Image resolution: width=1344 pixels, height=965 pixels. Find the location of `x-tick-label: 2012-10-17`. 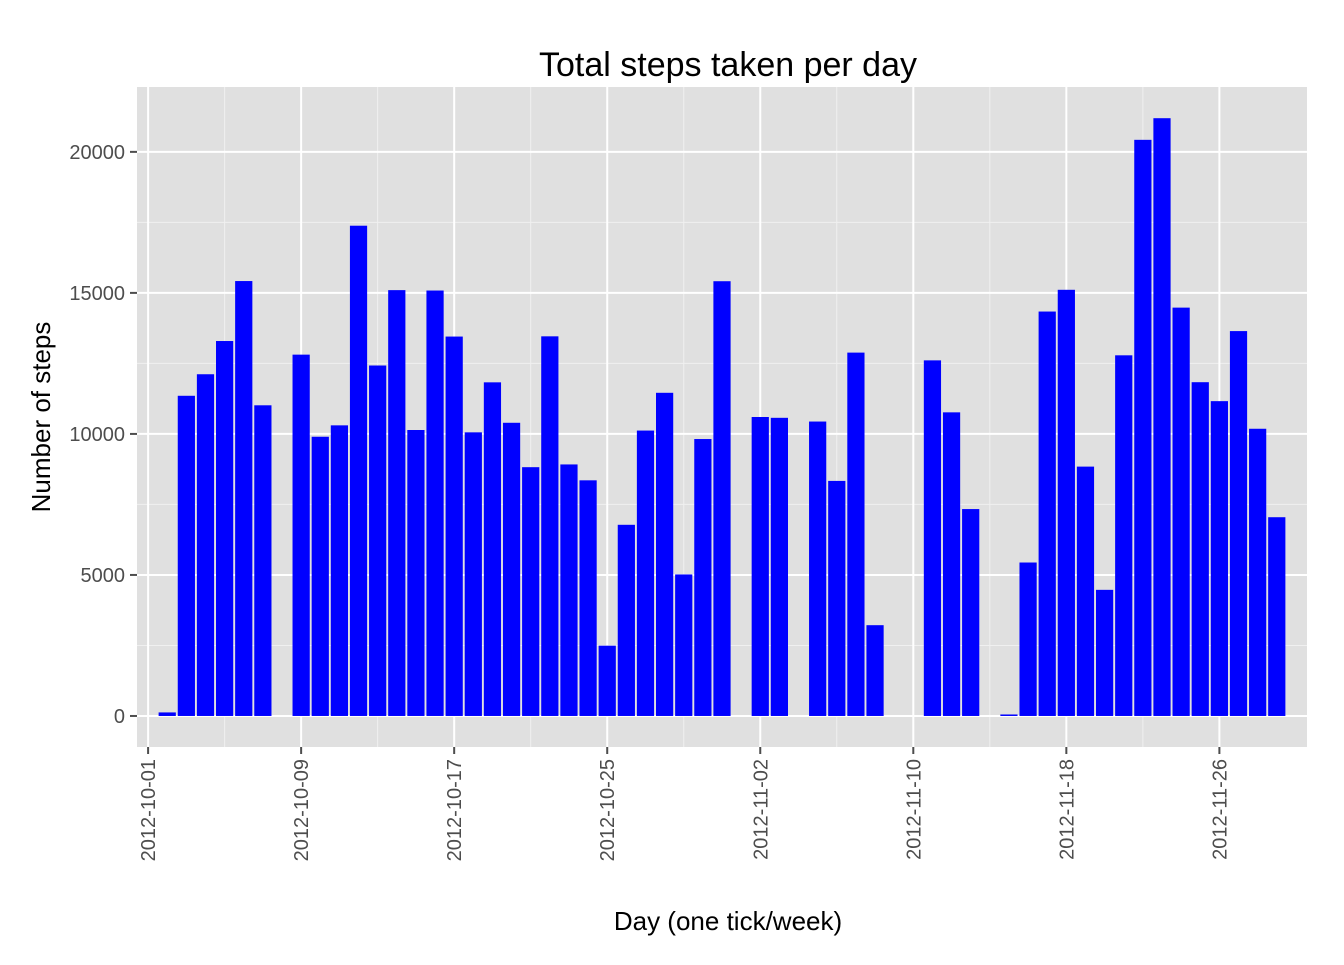

x-tick-label: 2012-10-17 is located at coordinates (455, 810).